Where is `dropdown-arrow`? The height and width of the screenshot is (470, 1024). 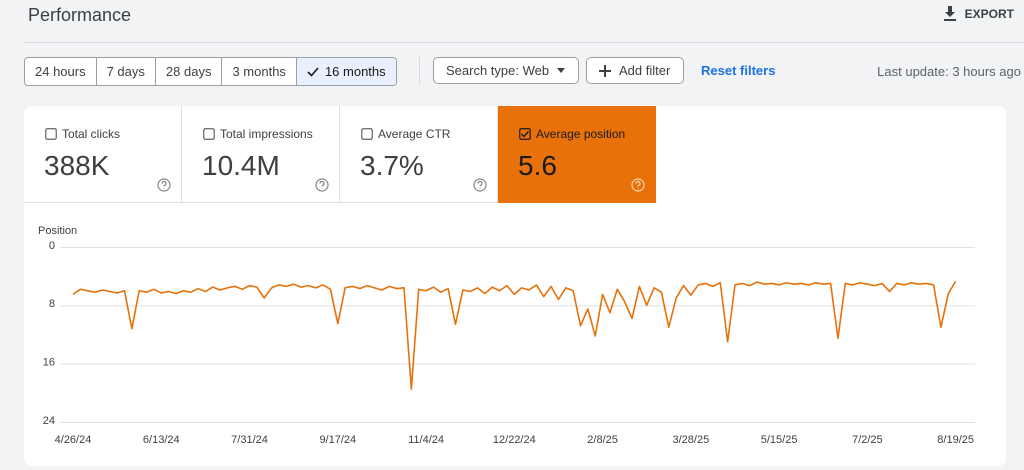 dropdown-arrow is located at coordinates (561, 70).